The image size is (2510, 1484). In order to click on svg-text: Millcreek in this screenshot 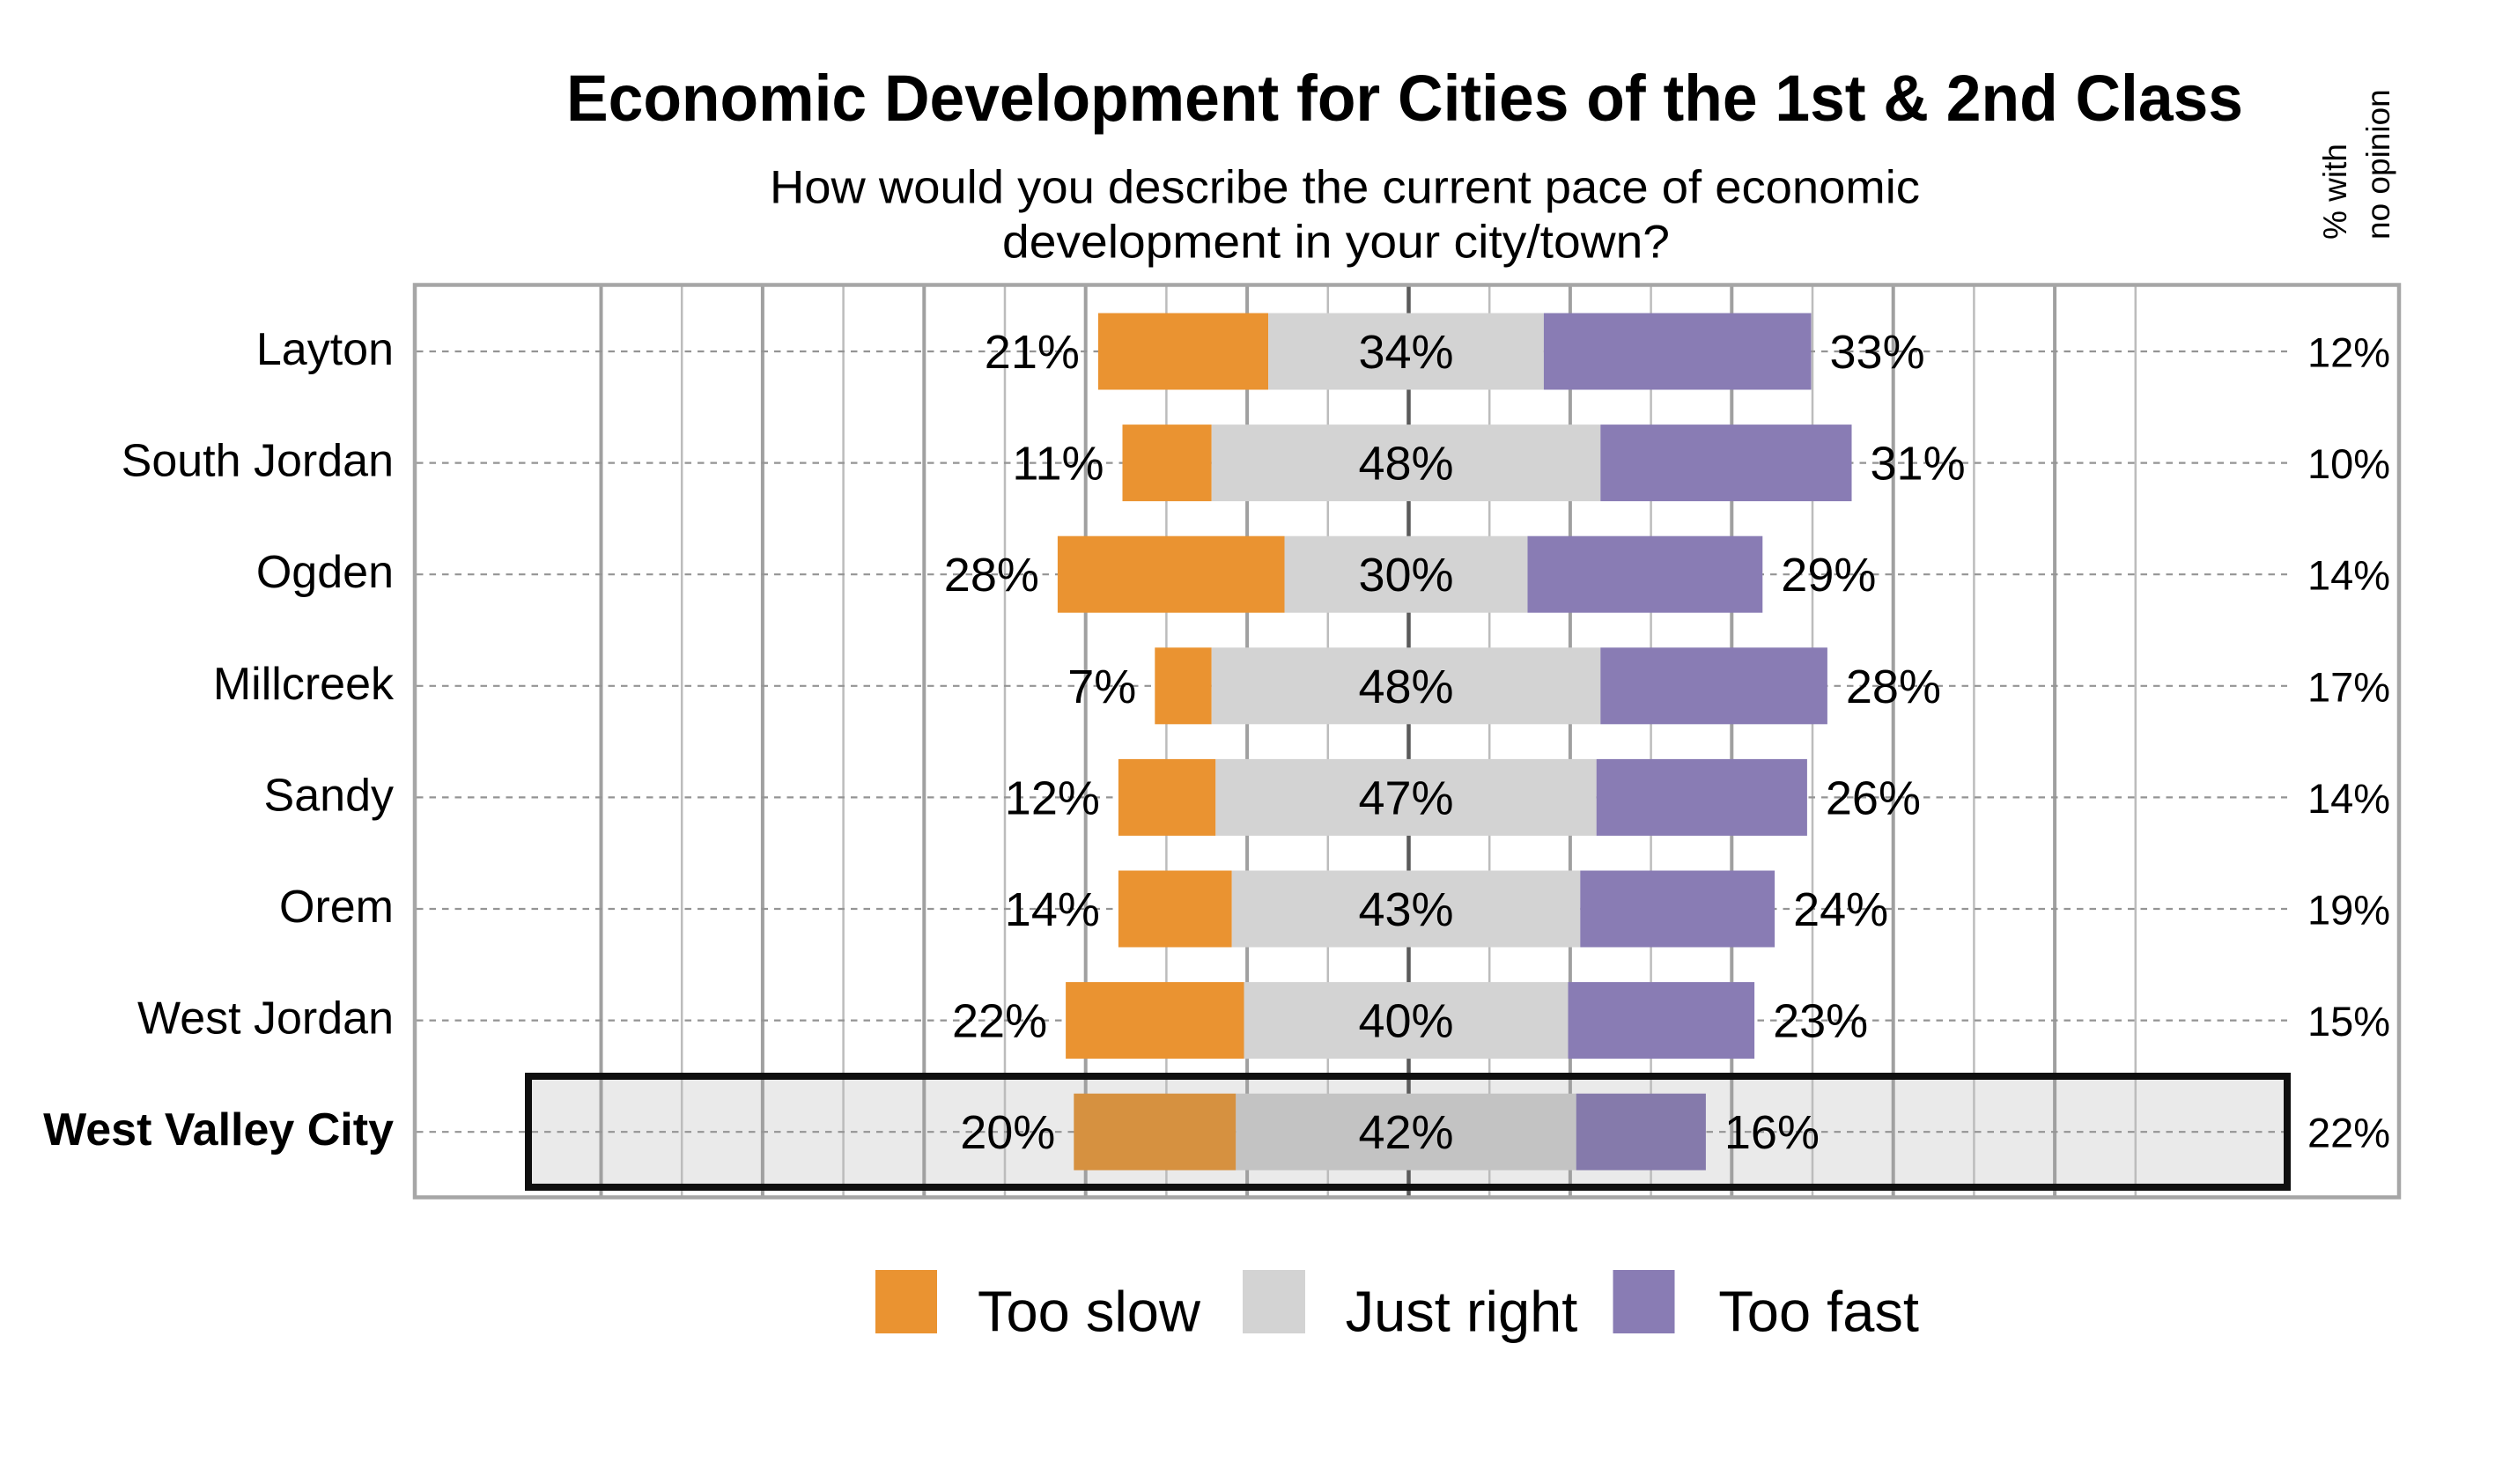, I will do `click(304, 684)`.